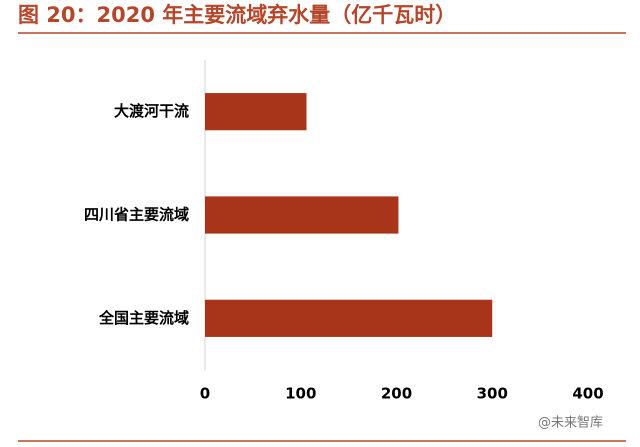  What do you see at coordinates (300, 394) in the screenshot?
I see `x-tick-label: 100` at bounding box center [300, 394].